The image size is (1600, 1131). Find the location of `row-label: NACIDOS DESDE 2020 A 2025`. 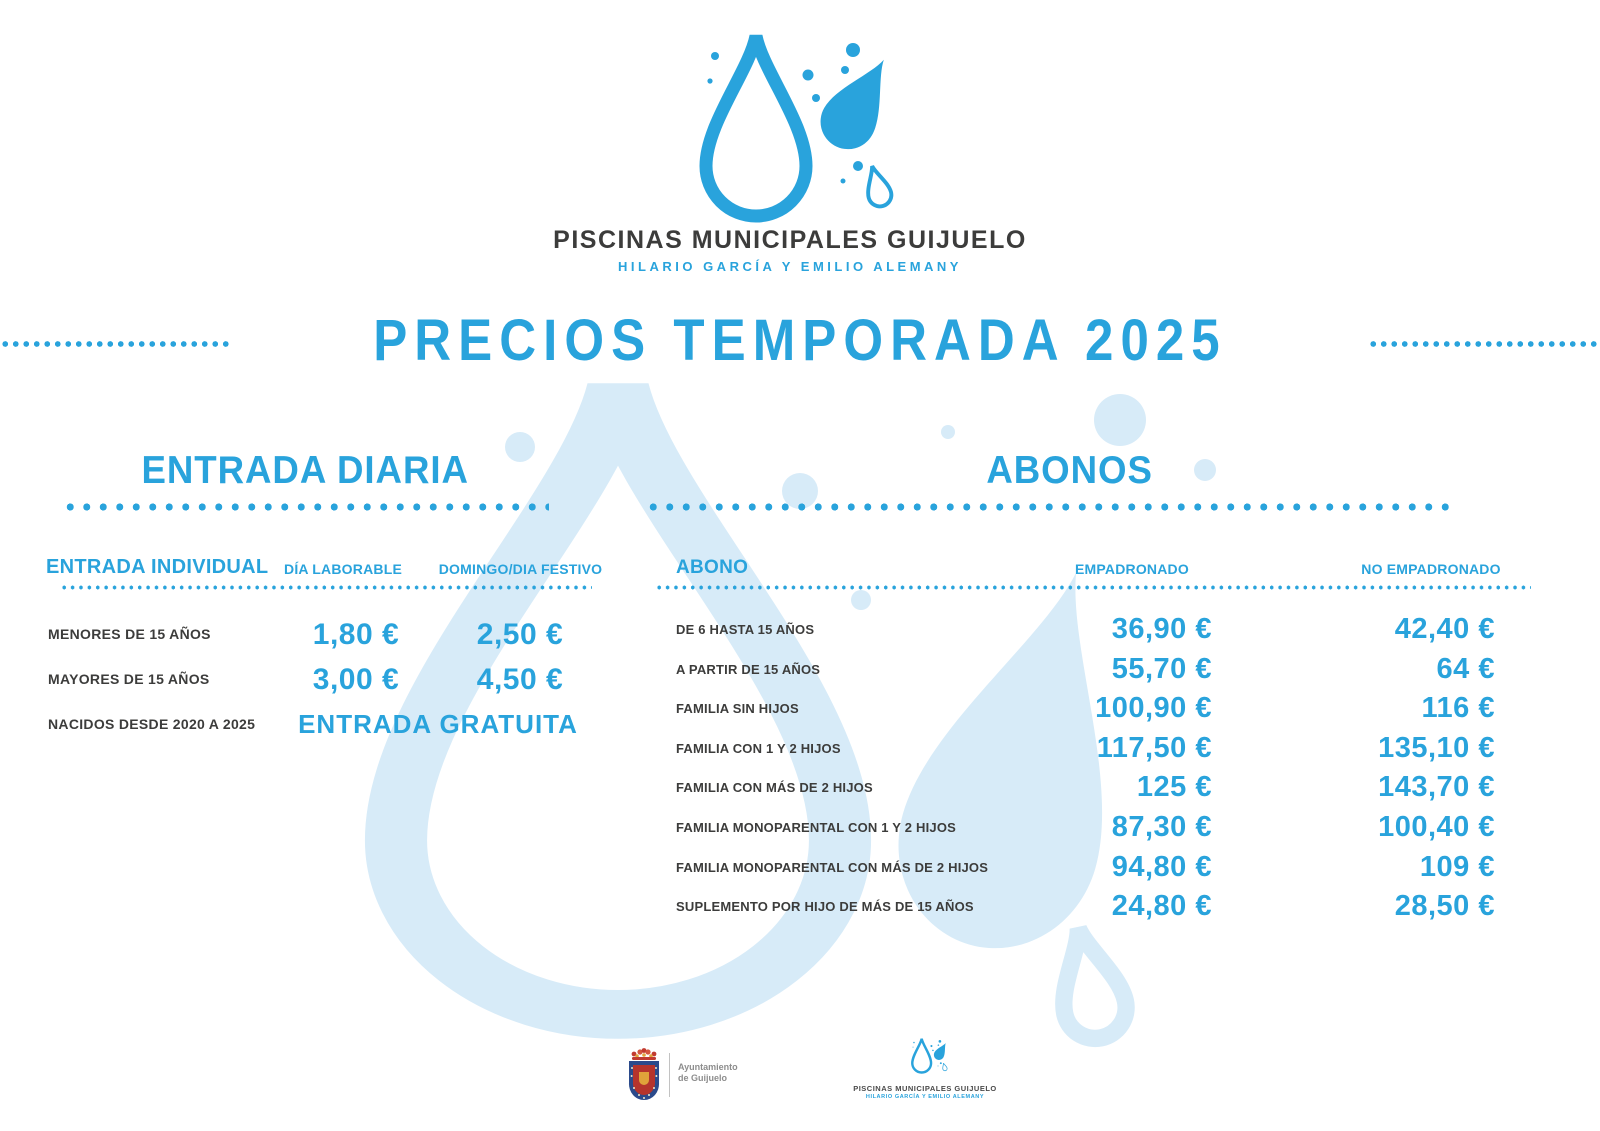

row-label: NACIDOS DESDE 2020 A 2025 is located at coordinates (152, 724).